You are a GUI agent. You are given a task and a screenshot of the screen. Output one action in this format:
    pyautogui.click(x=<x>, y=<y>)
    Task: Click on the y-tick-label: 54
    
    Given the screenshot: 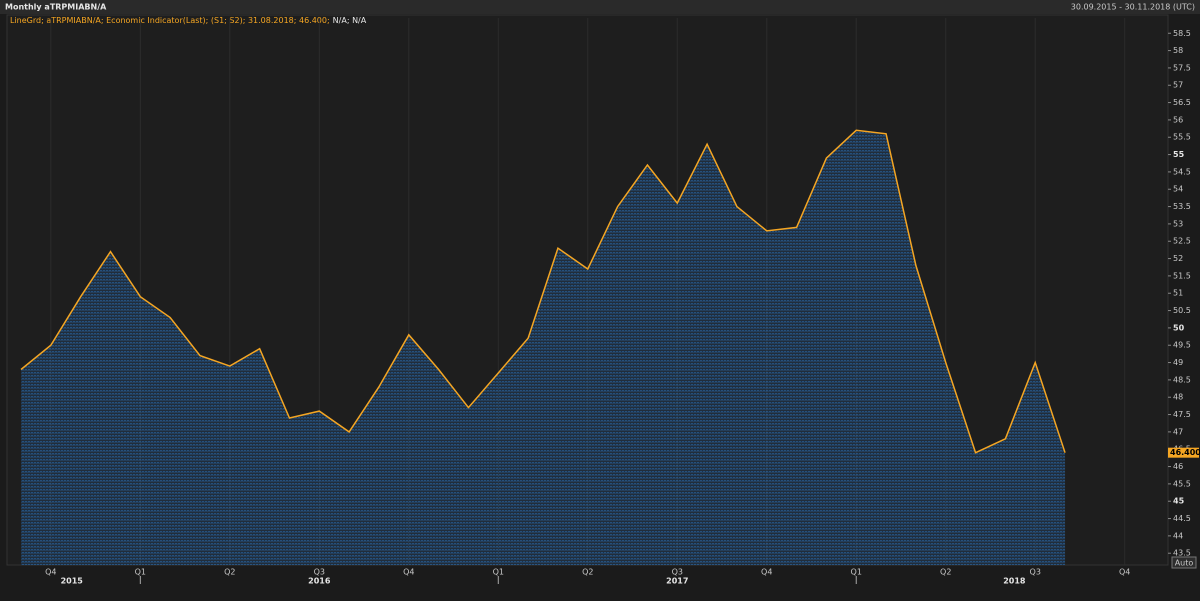 What is the action you would take?
    pyautogui.click(x=1178, y=189)
    